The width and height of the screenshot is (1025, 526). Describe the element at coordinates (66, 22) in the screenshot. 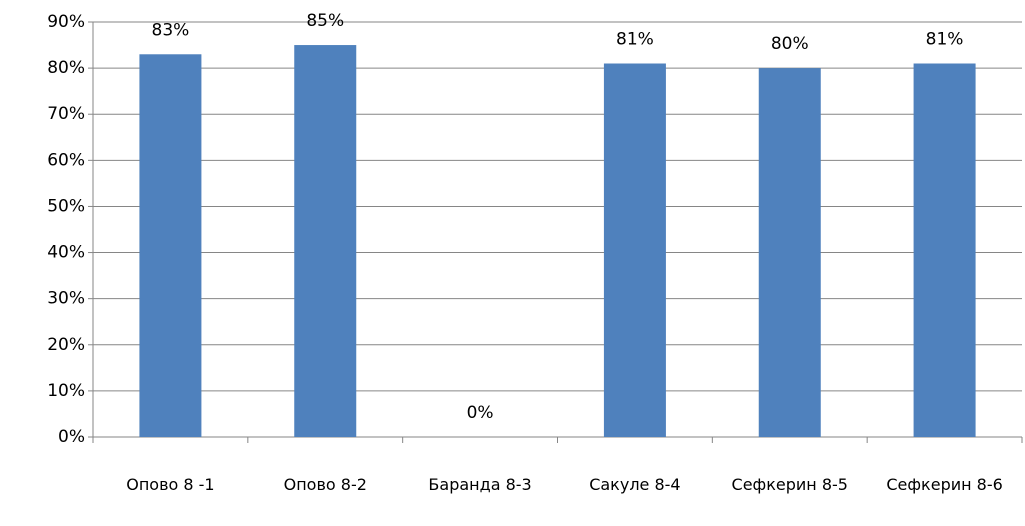

I see `y-tick-label: 90%` at that location.